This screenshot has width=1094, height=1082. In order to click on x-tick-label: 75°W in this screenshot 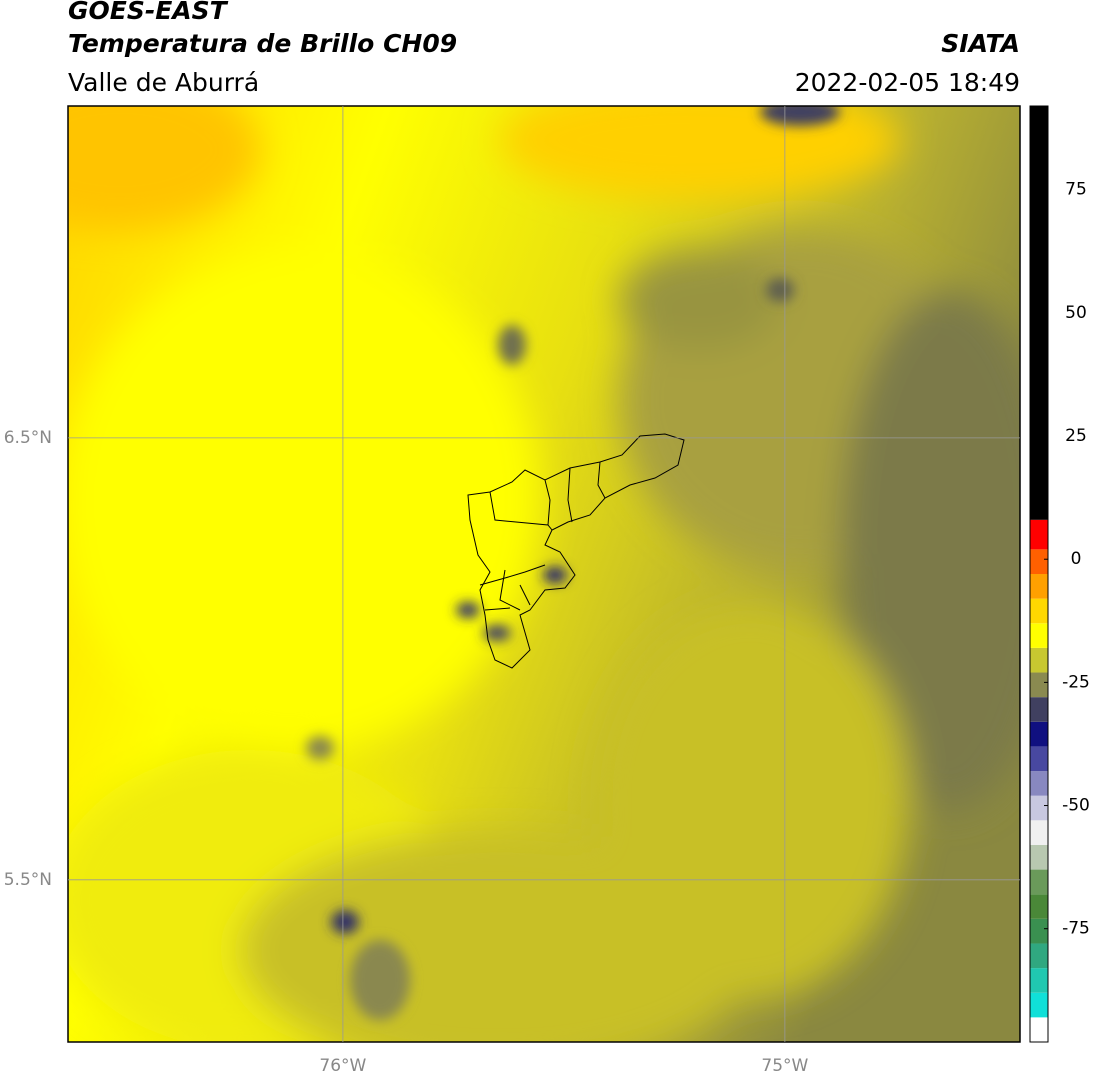, I will do `click(784, 1066)`.